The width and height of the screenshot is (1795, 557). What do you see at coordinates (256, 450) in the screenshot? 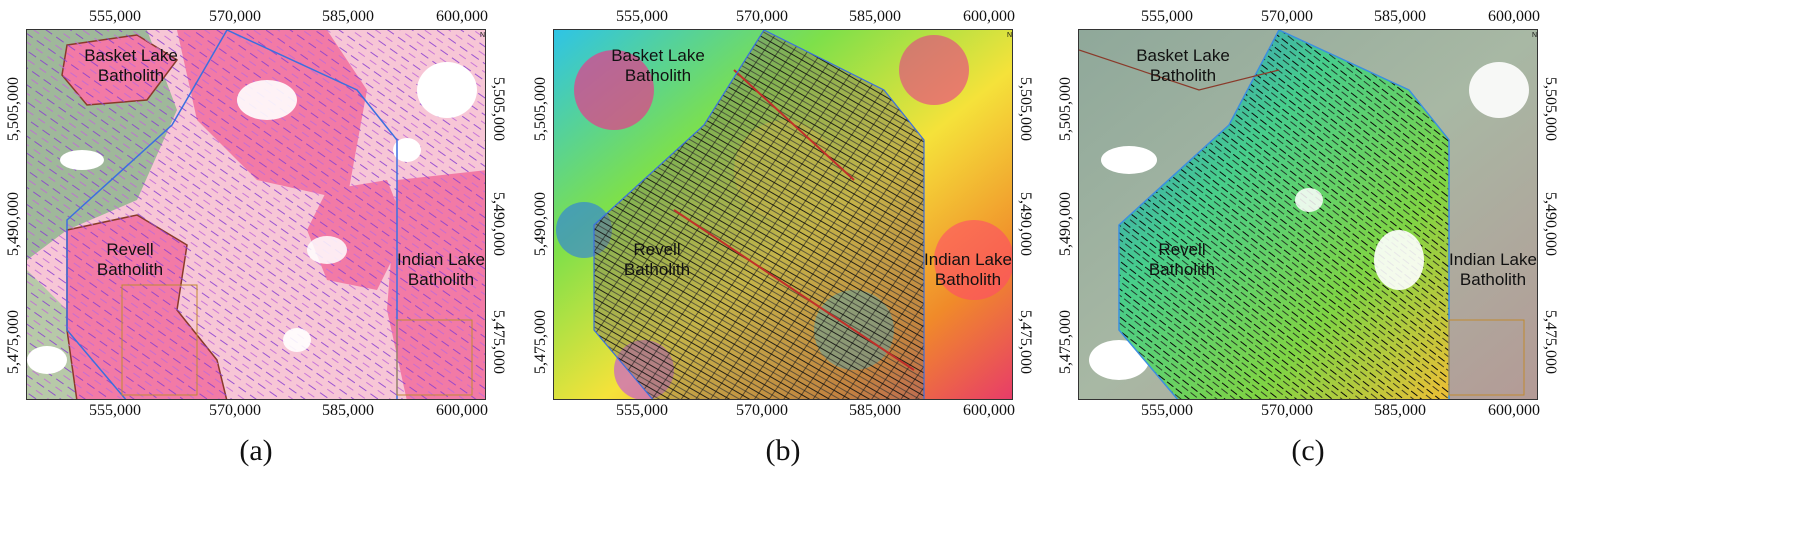
I see `caption-a: (a)` at bounding box center [256, 450].